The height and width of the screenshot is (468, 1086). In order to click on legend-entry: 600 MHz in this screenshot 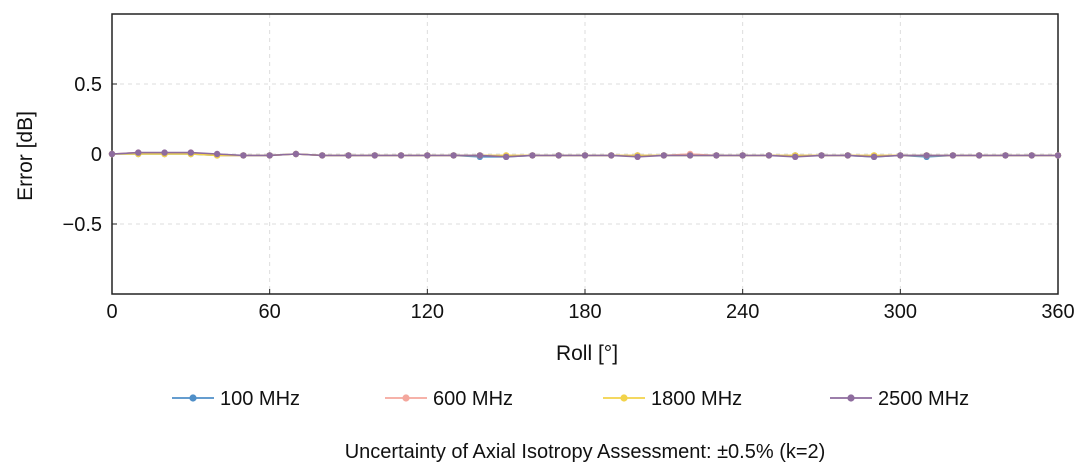, I will do `click(449, 399)`.